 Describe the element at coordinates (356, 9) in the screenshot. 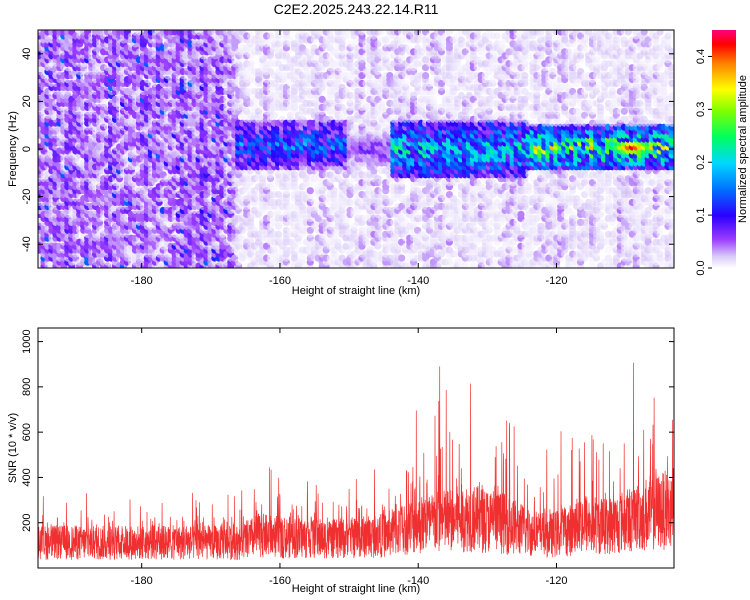

I see `figure-title: C2E2.2025.243.22.14.R11` at that location.